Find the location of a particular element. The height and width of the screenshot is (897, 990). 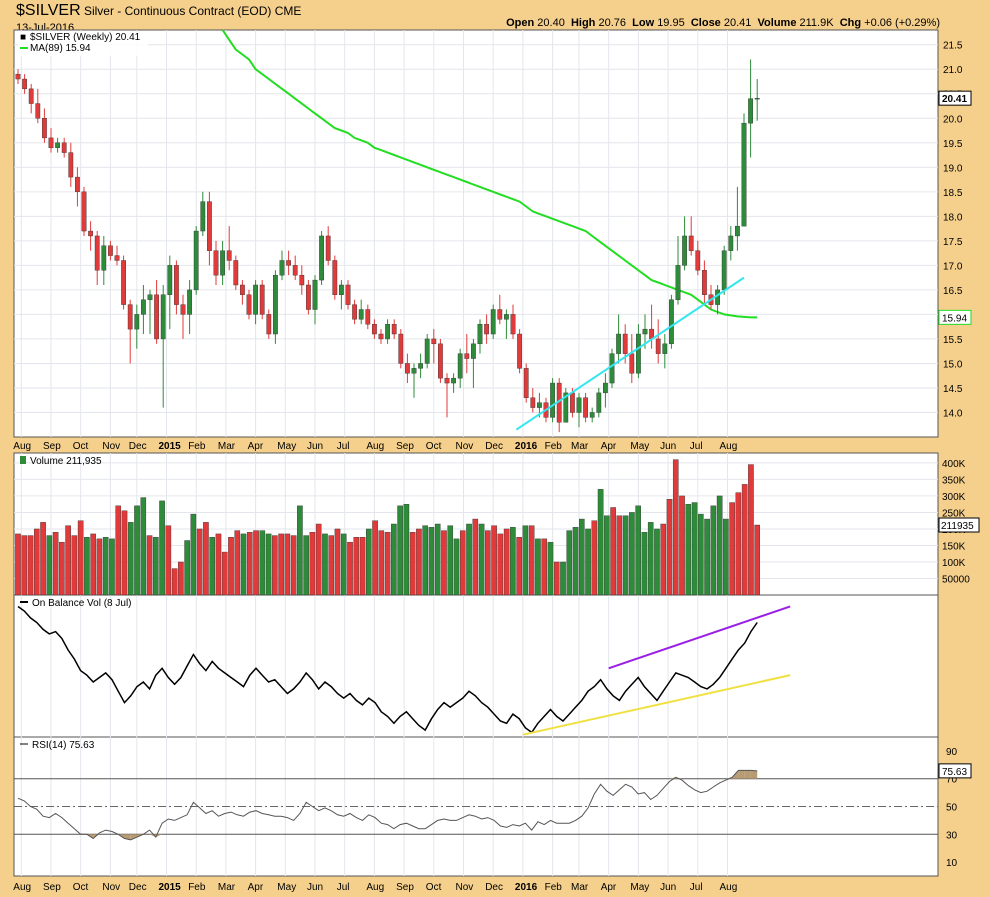

x-tick-label: Aug is located at coordinates (22, 446).